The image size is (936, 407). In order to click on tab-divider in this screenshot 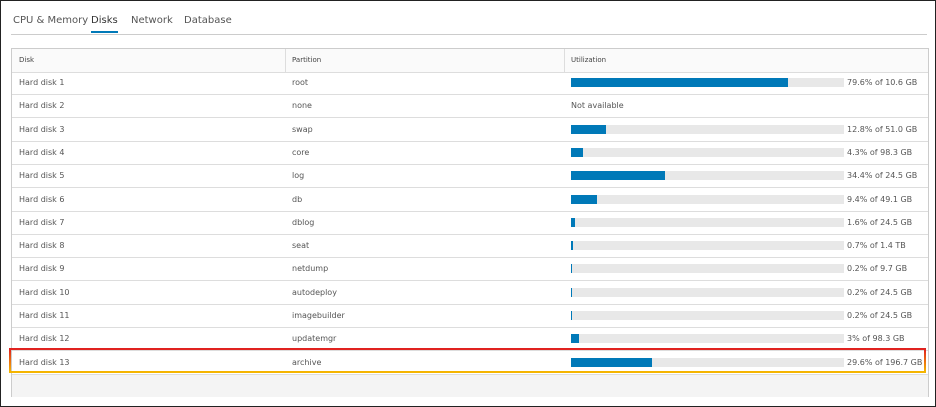, I will do `click(469, 34)`.